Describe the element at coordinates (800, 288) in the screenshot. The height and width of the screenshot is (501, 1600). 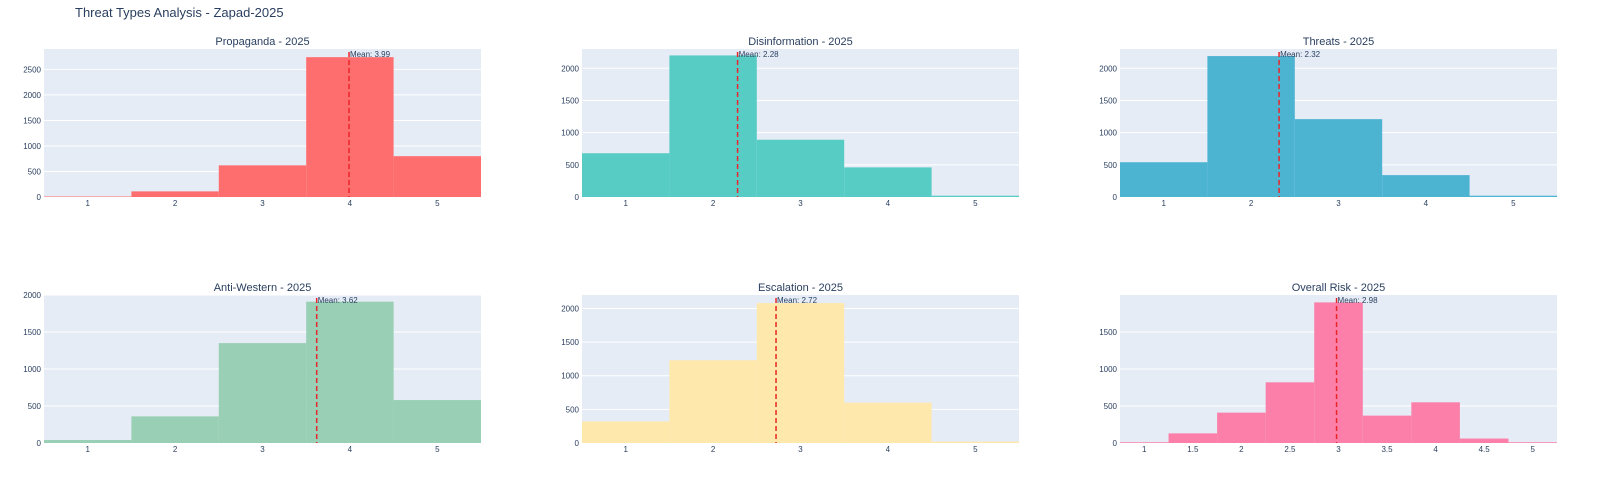
I see `subplot-title: Escalation - 2025` at that location.